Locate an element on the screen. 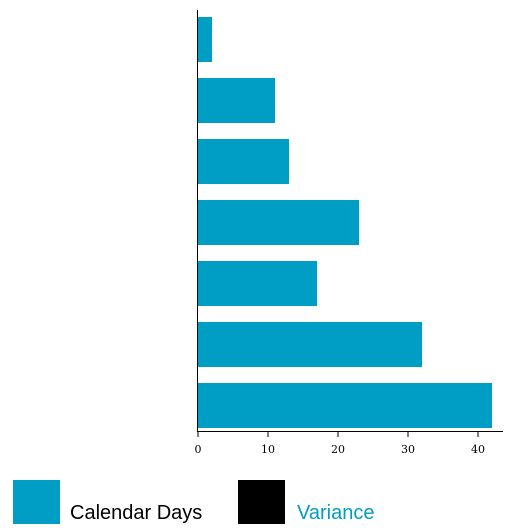 Image resolution: width=509 pixels, height=531 pixels. x-tick-label-20: 20 is located at coordinates (338, 449).